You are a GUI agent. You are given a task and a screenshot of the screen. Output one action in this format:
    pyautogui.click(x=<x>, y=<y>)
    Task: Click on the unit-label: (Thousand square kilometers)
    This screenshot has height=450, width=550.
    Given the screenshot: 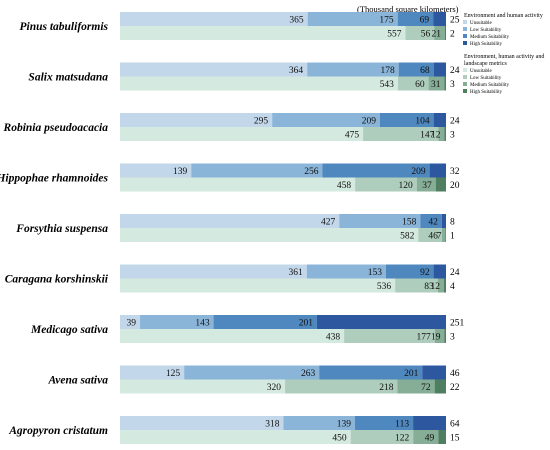 What is the action you would take?
    pyautogui.click(x=408, y=9)
    